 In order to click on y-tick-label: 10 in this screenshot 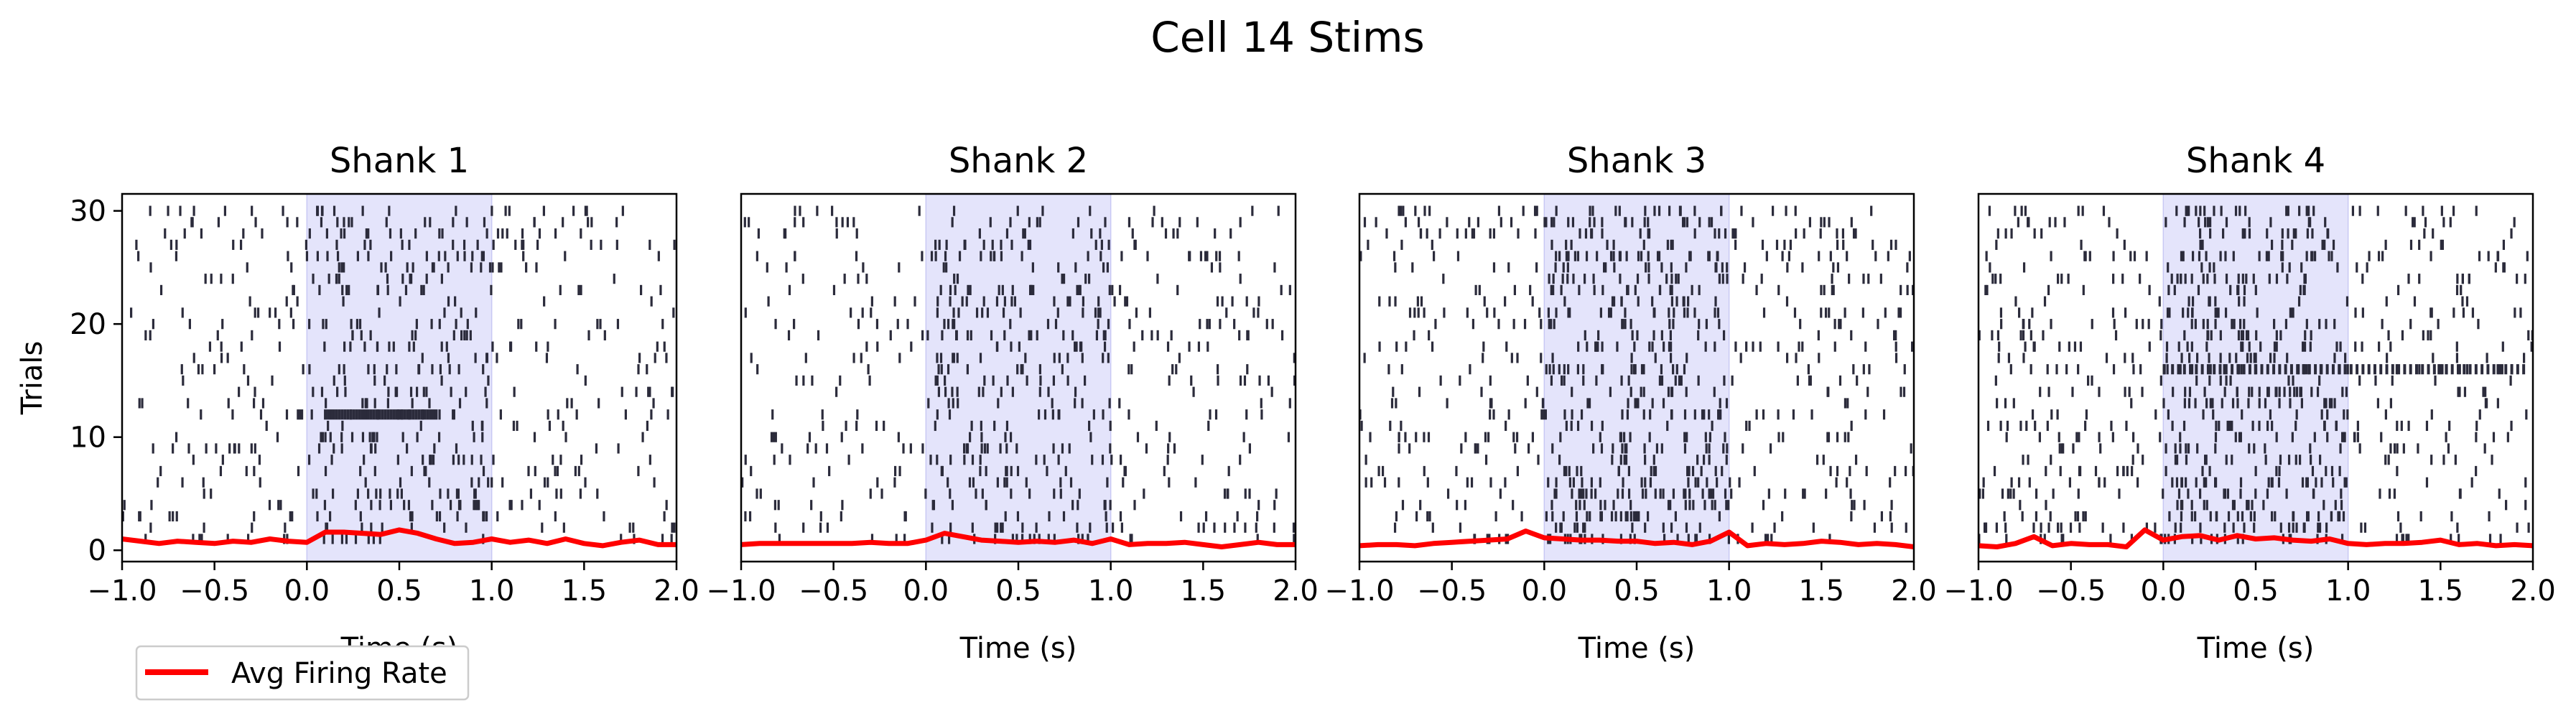, I will do `click(88, 438)`.